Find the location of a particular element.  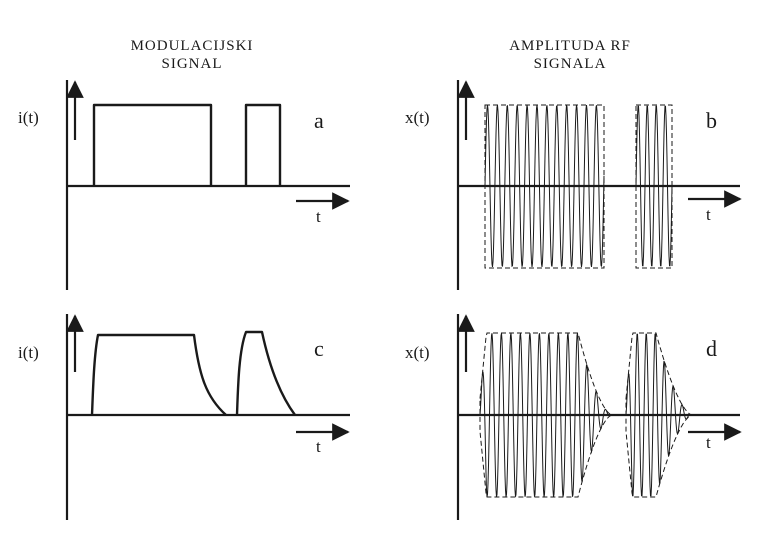

panel-a-letter: a is located at coordinates (319, 120).